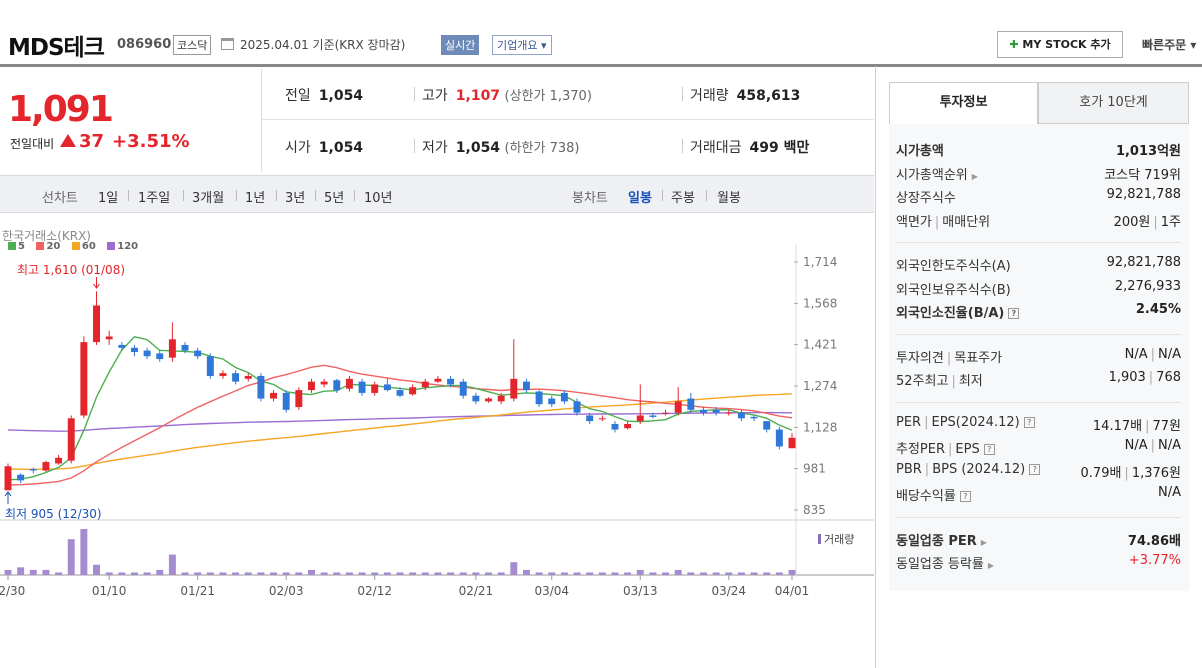  What do you see at coordinates (926, 198) in the screenshot?
I see `info-key: 상장주식수` at bounding box center [926, 198].